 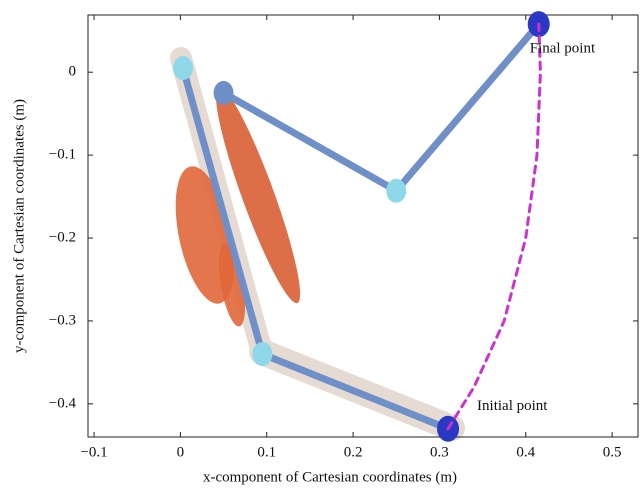 I want to click on y-tick-label: 0, so click(x=73, y=72).